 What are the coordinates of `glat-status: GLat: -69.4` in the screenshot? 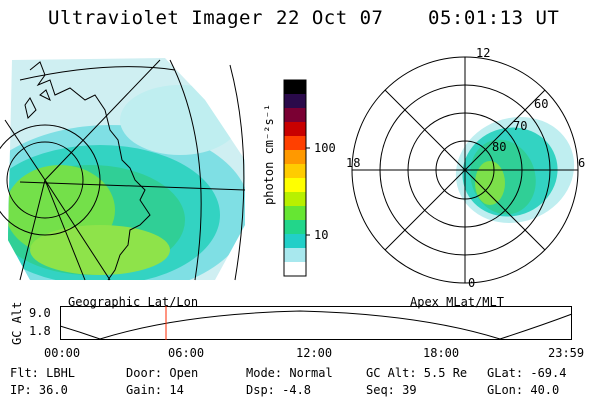 It's located at (527, 373).